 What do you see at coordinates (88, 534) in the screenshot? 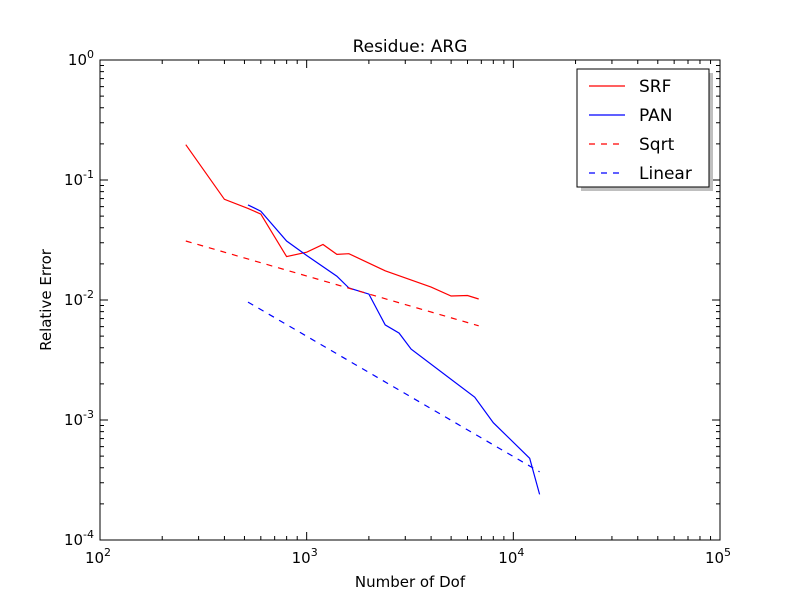
I see `y-tick-exp: -4` at bounding box center [88, 534].